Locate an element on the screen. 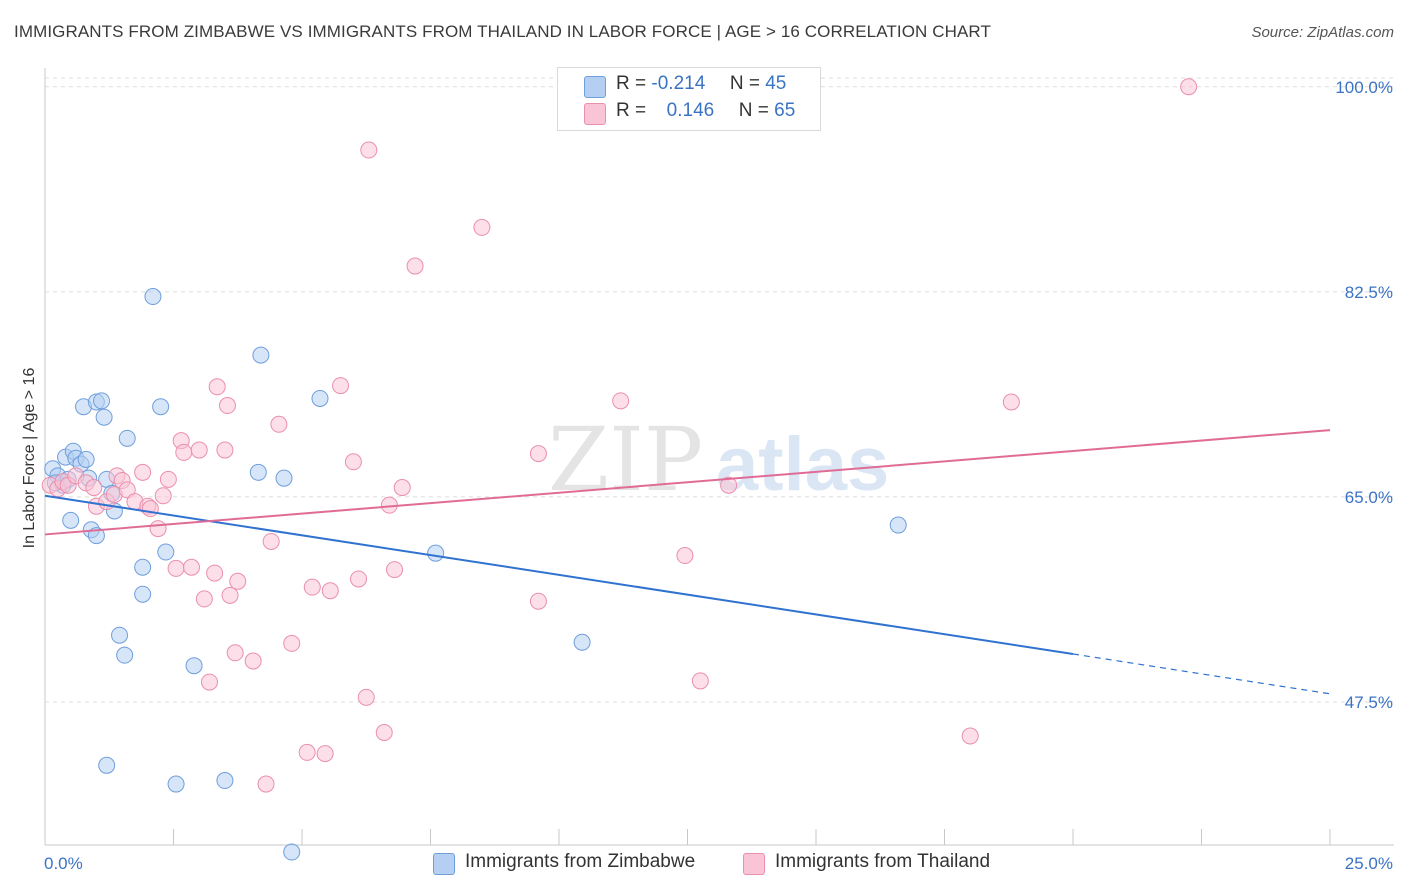 The width and height of the screenshot is (1406, 892). y-tick-label-3: 100.0% is located at coordinates (1364, 87).